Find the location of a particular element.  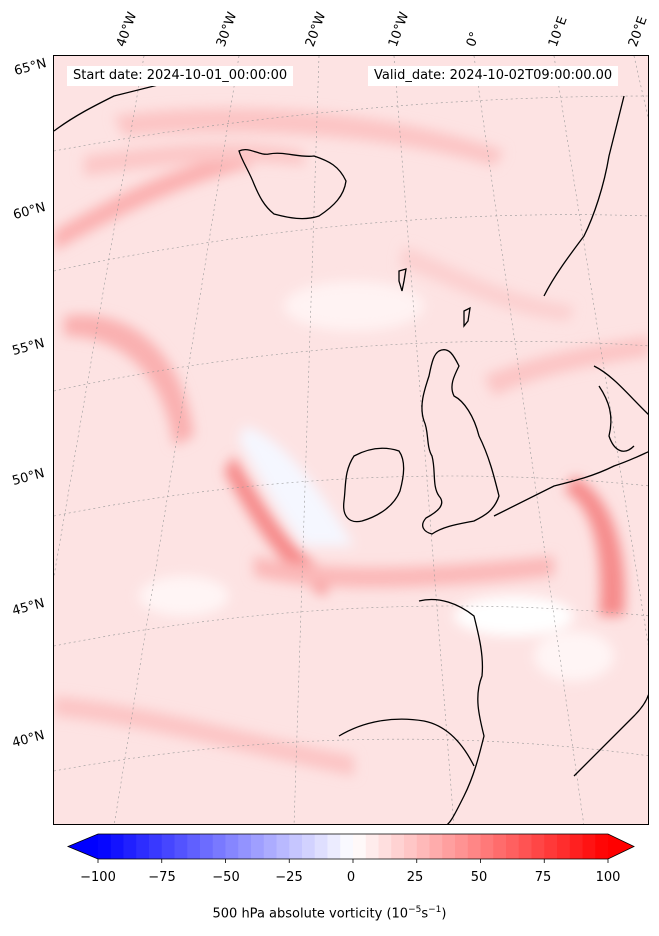

lon-label-40w: 40°W is located at coordinates (127, 29).